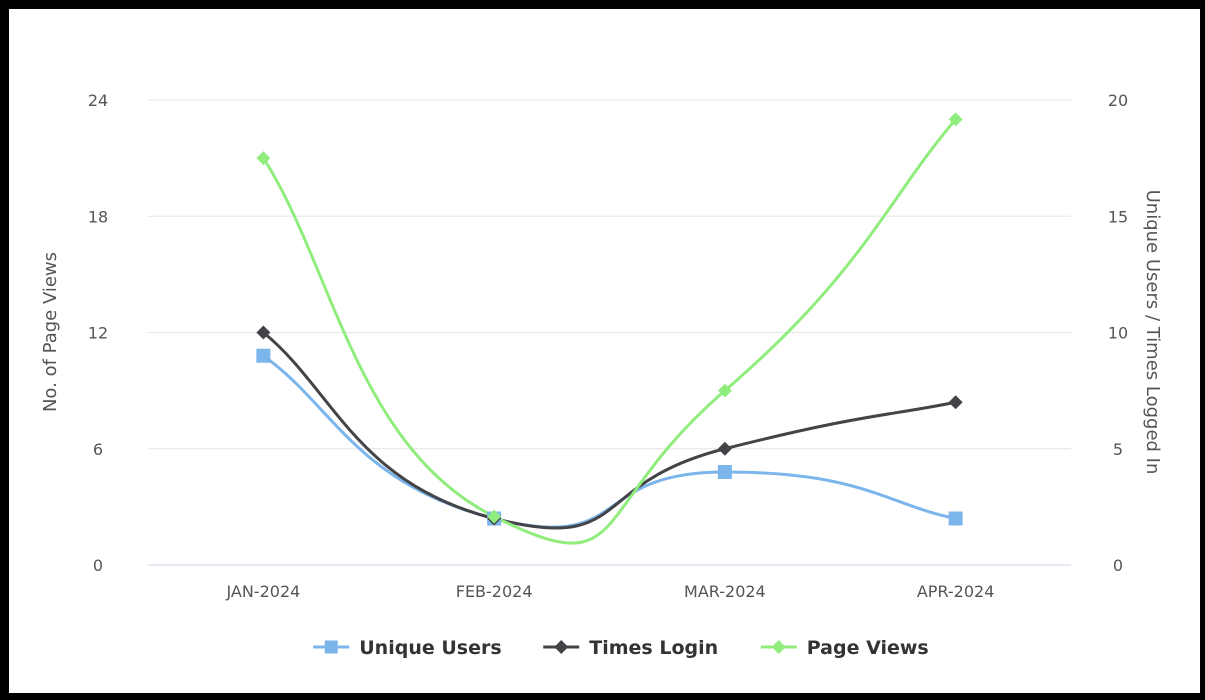 The width and height of the screenshot is (1205, 700). Describe the element at coordinates (98, 216) in the screenshot. I see `y-left-tick-label: 18` at that location.